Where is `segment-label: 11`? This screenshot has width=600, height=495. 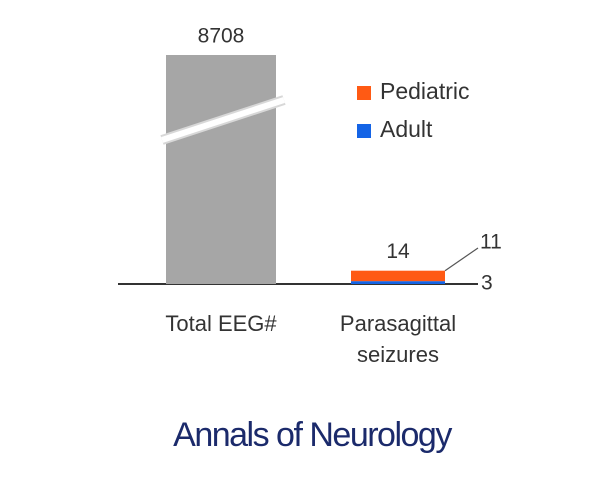
segment-label: 11 is located at coordinates (491, 242).